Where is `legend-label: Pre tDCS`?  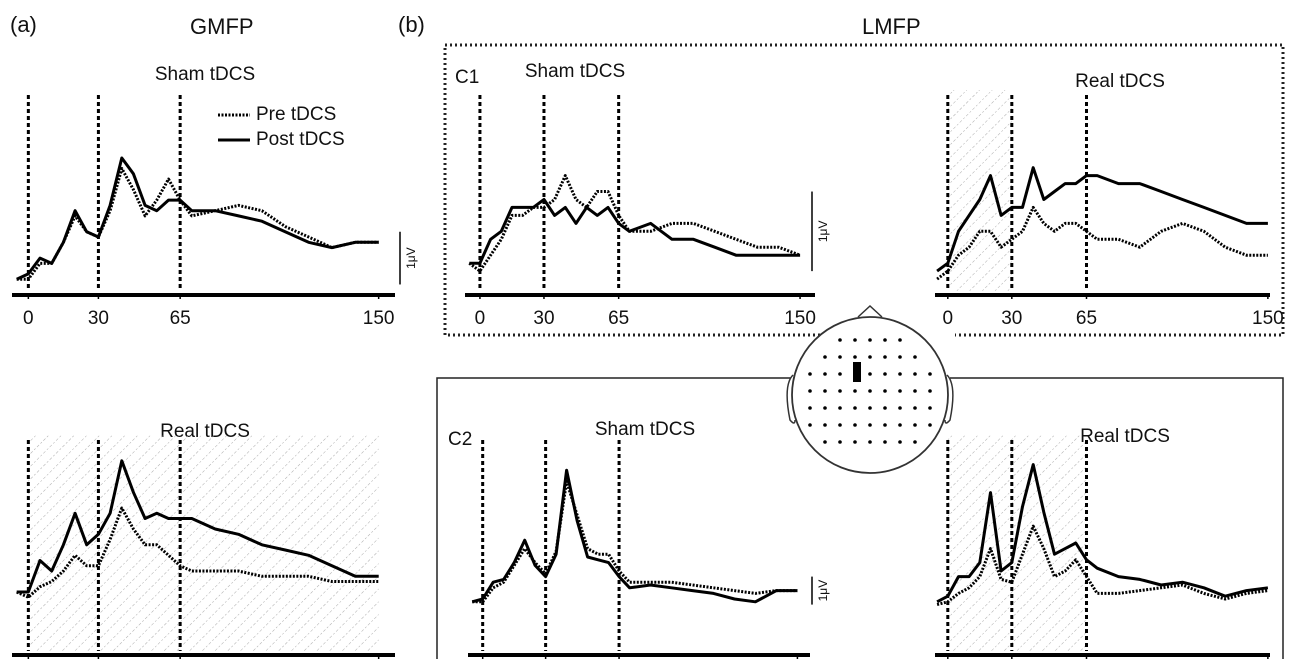
legend-label: Pre tDCS is located at coordinates (296, 114).